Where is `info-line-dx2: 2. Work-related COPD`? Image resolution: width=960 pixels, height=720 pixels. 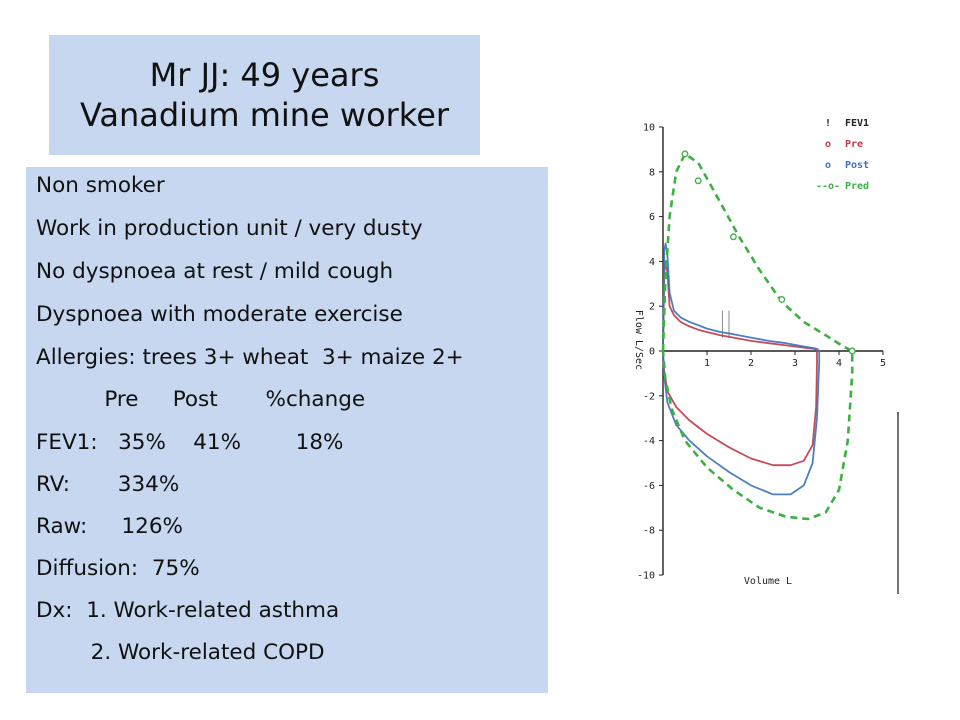 info-line-dx2: 2. Work-related COPD is located at coordinates (180, 652).